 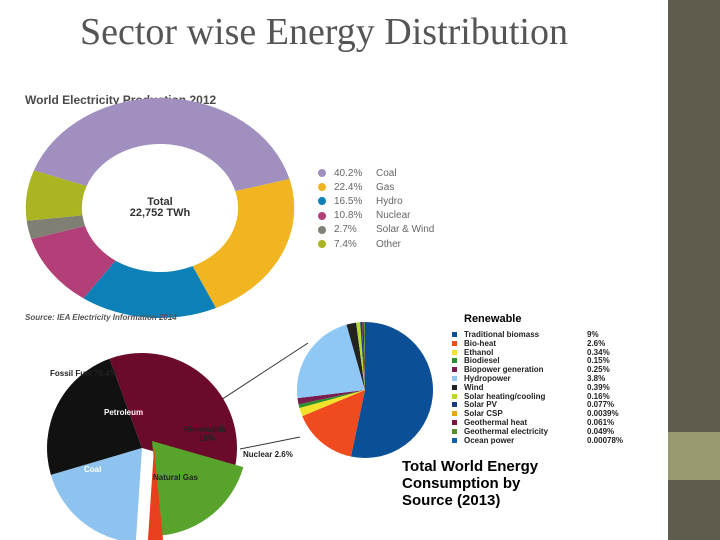 What do you see at coordinates (533, 422) in the screenshot?
I see `renewable-row-geothermal-heat: Geothermal heat 0.061%` at bounding box center [533, 422].